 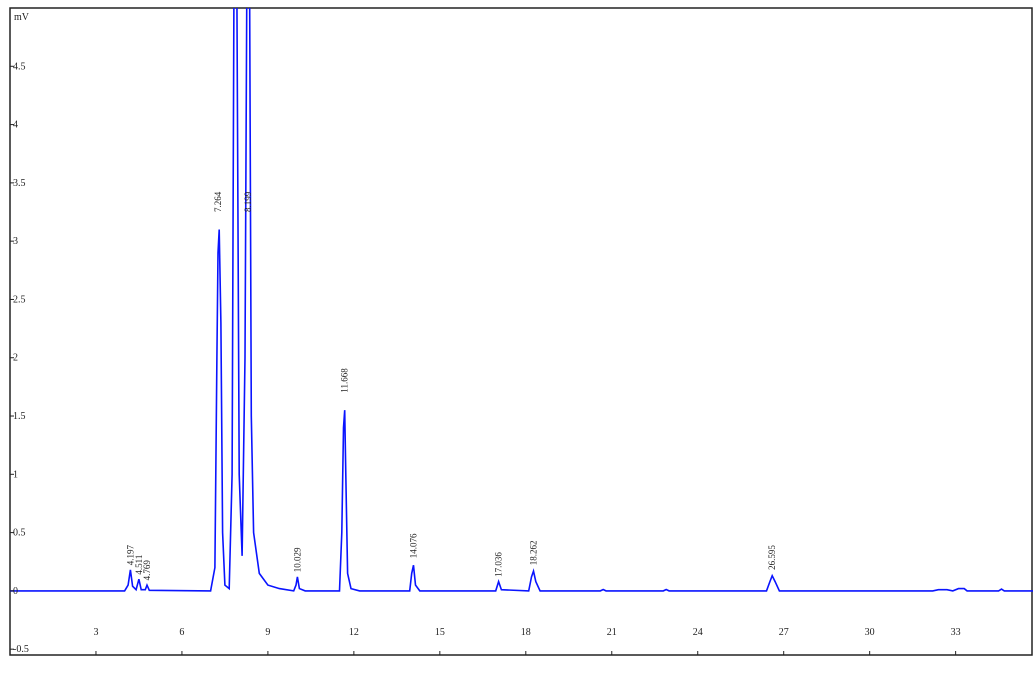 What do you see at coordinates (22, 17) in the screenshot?
I see `y-unit: mV` at bounding box center [22, 17].